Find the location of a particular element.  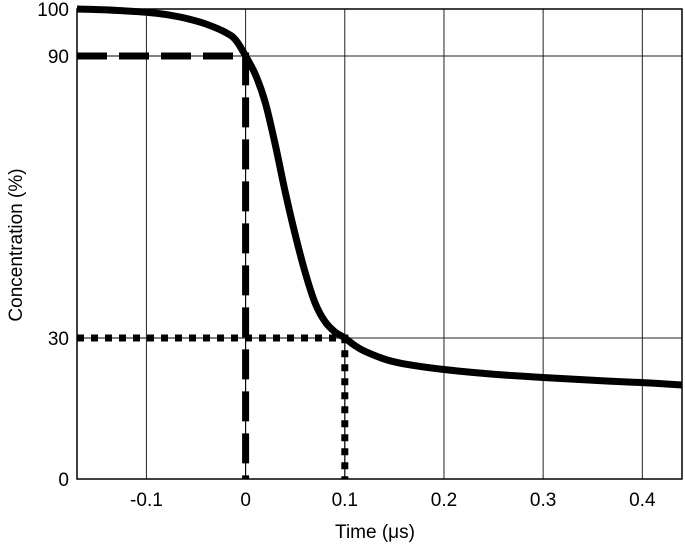

x-tick-label: 0 is located at coordinates (245, 500).